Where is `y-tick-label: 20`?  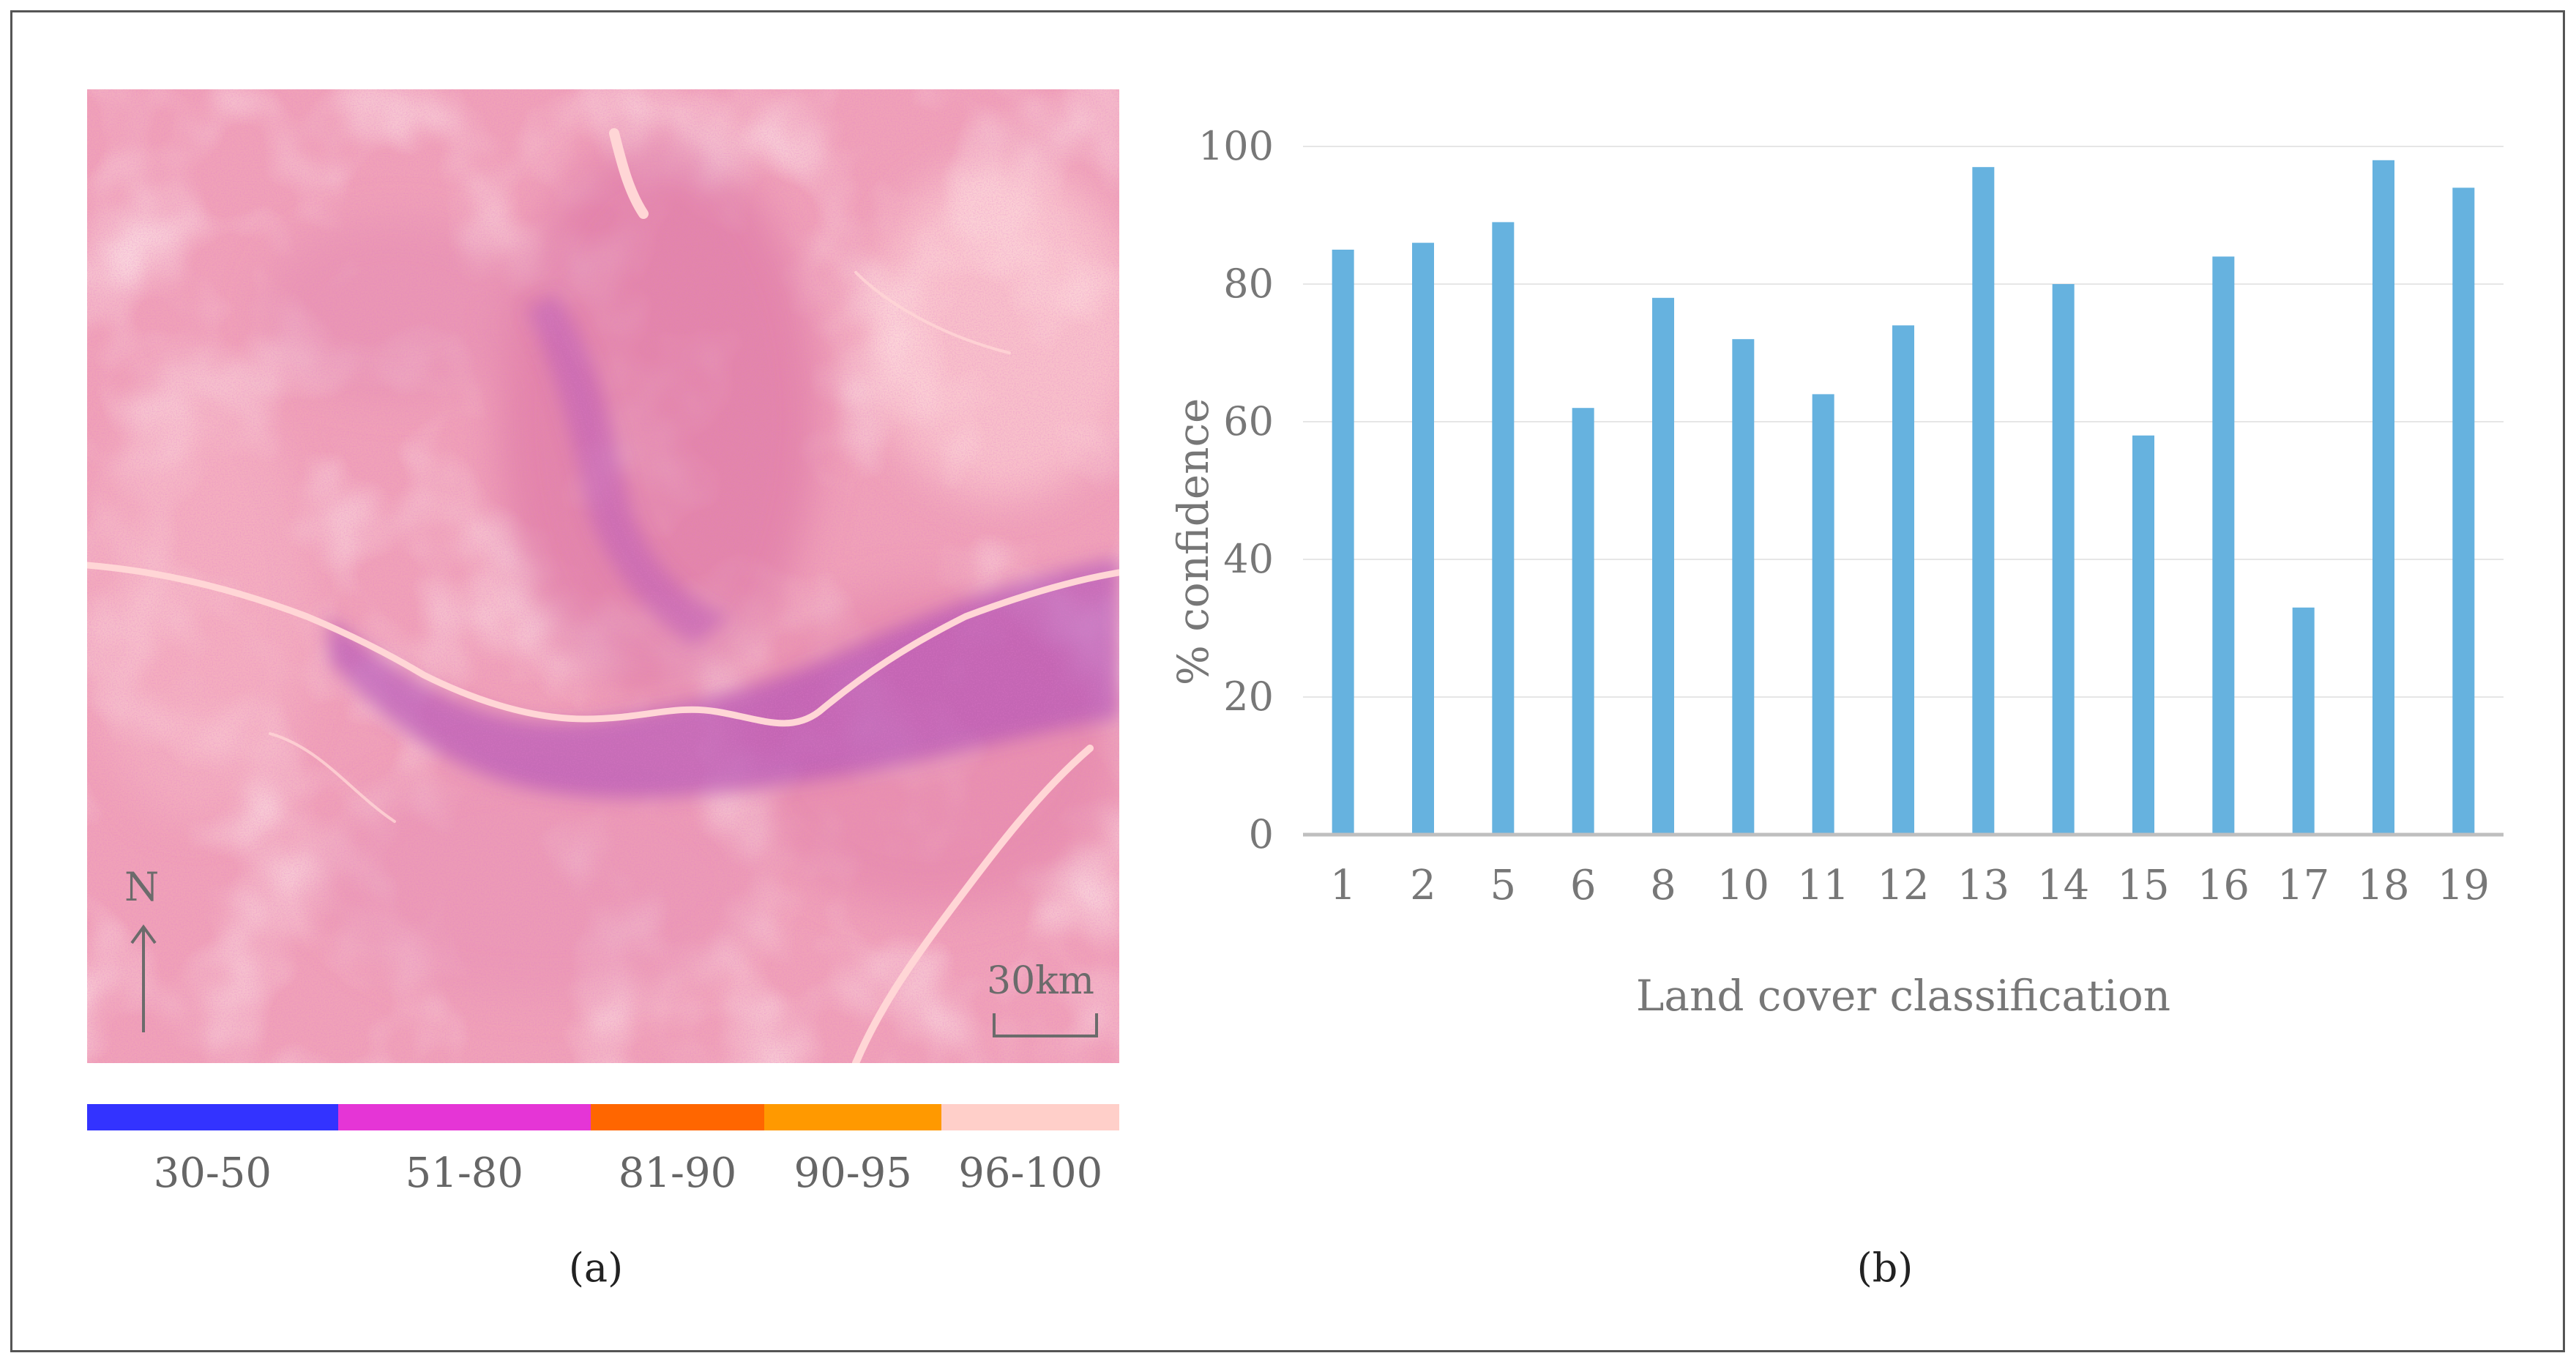
y-tick-label: 20 is located at coordinates (1248, 697).